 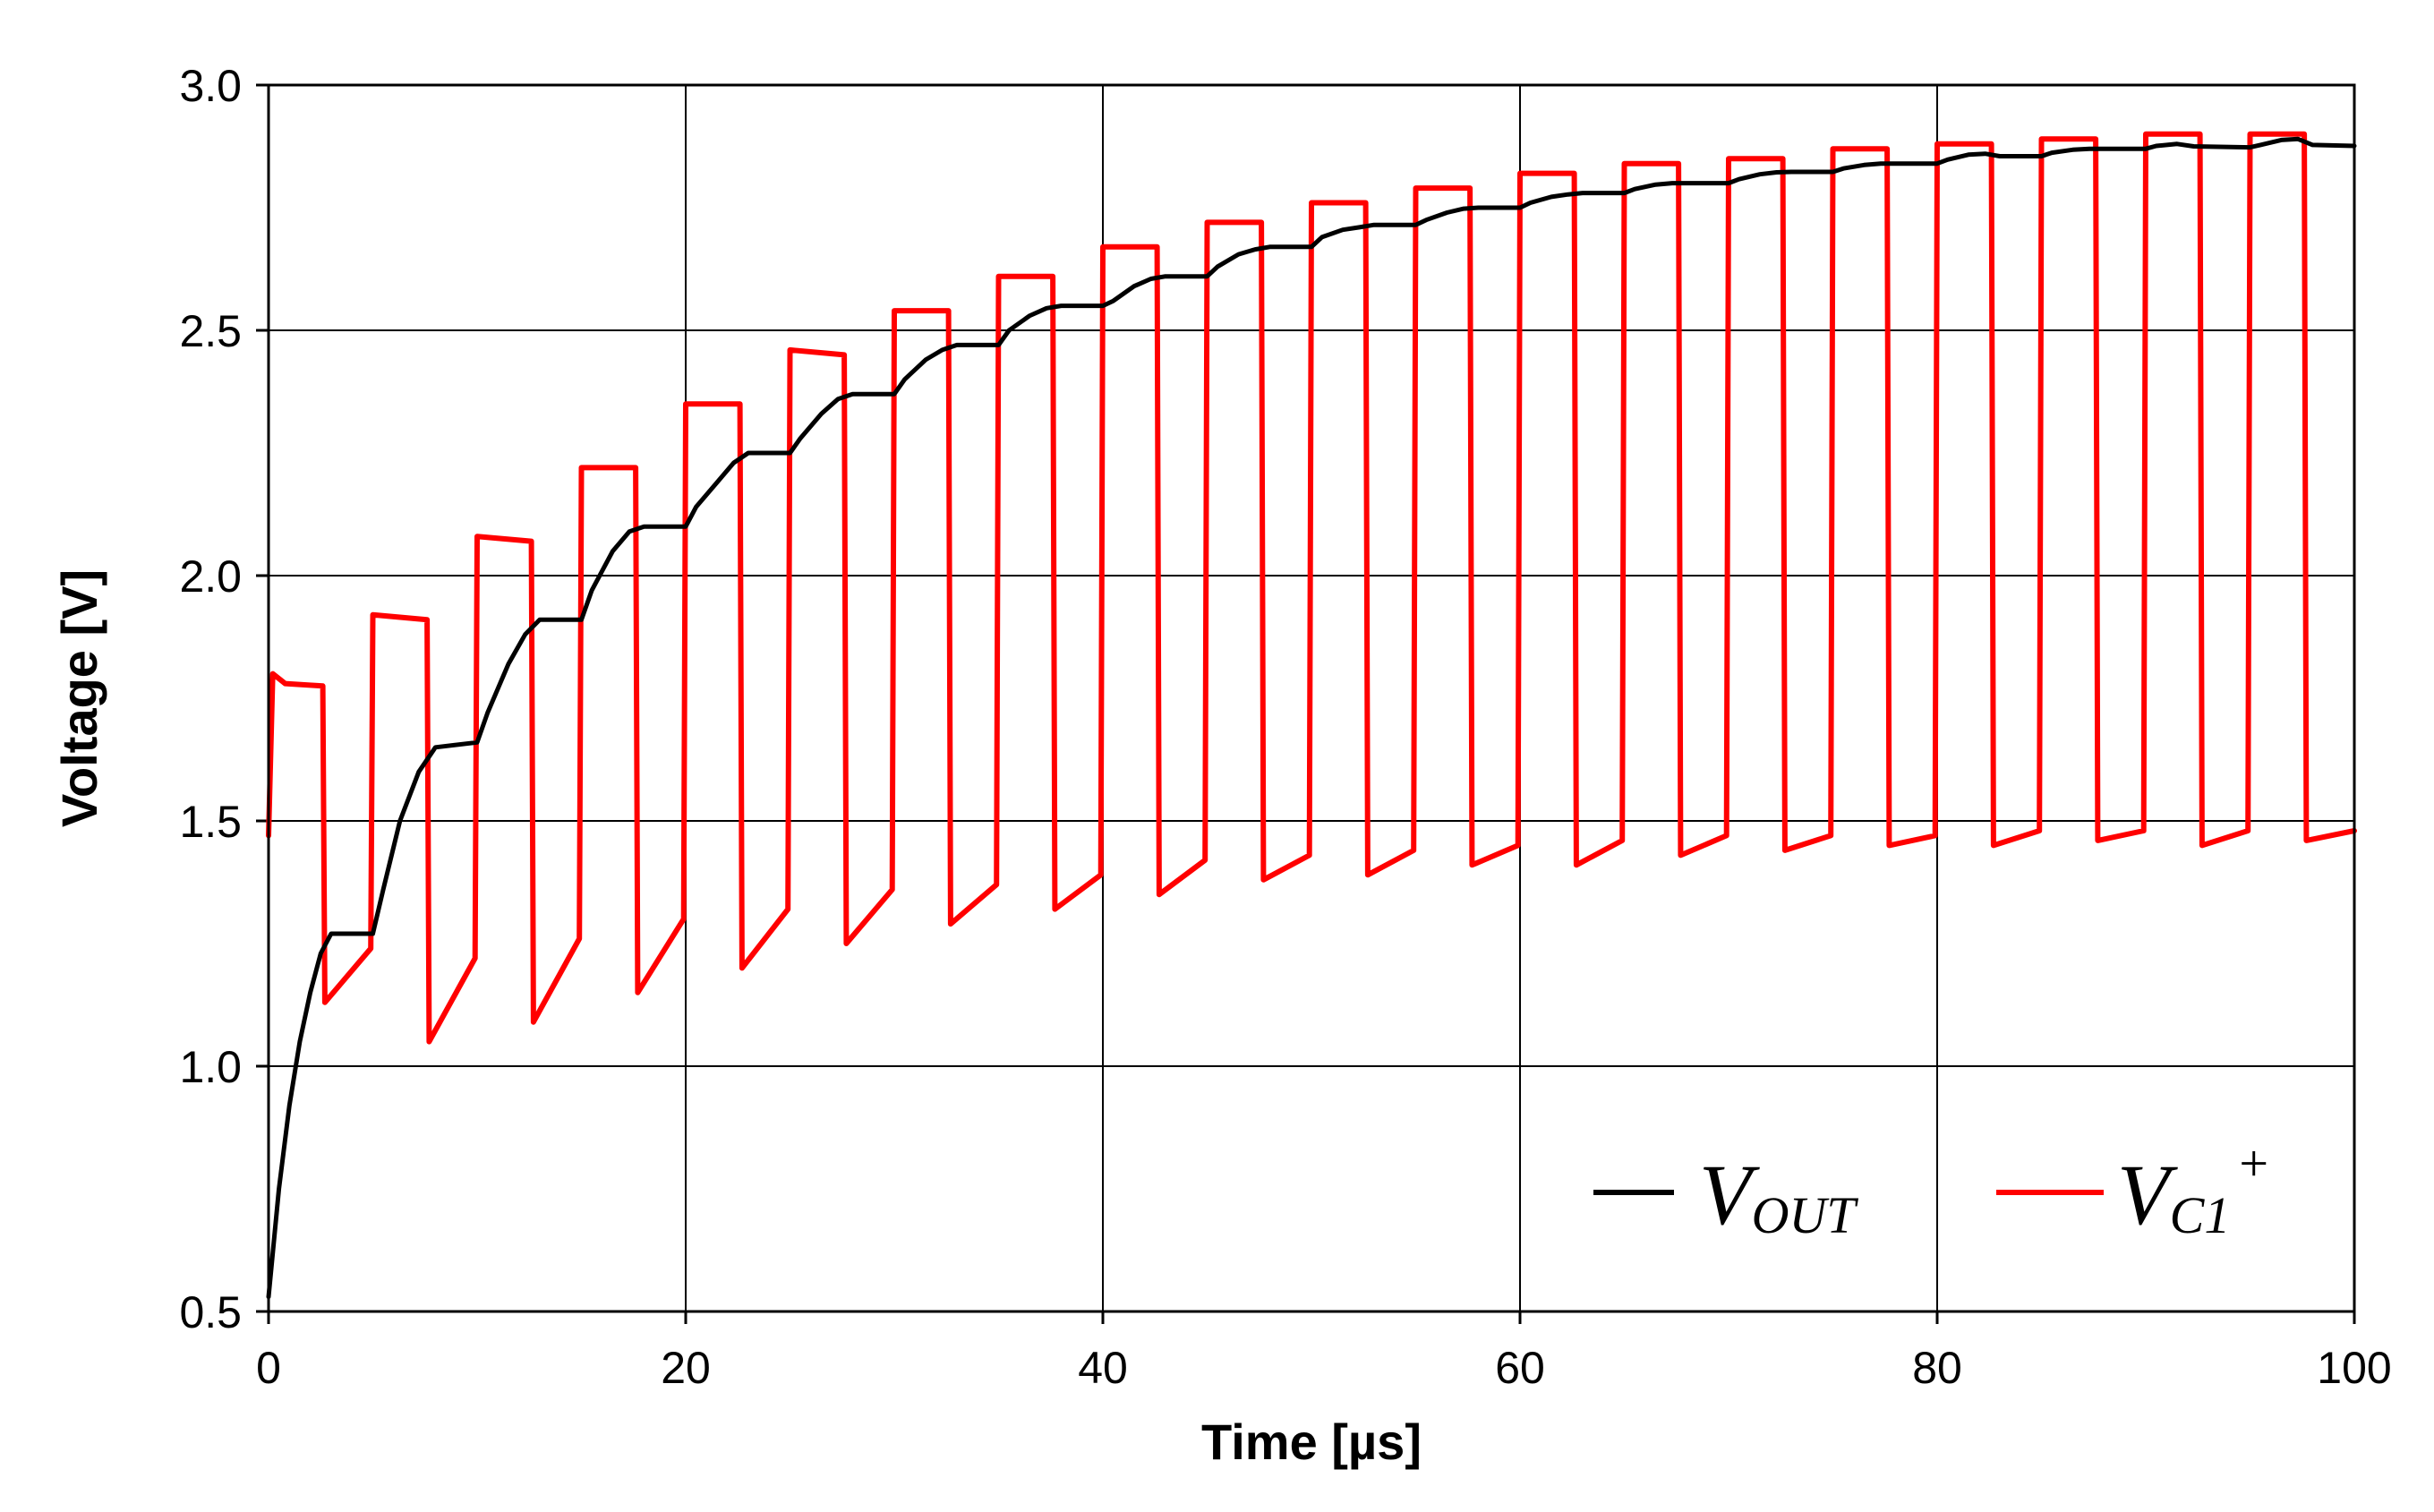 I want to click on legend-label-vc1: VC1+, so click(x=2192, y=1189).